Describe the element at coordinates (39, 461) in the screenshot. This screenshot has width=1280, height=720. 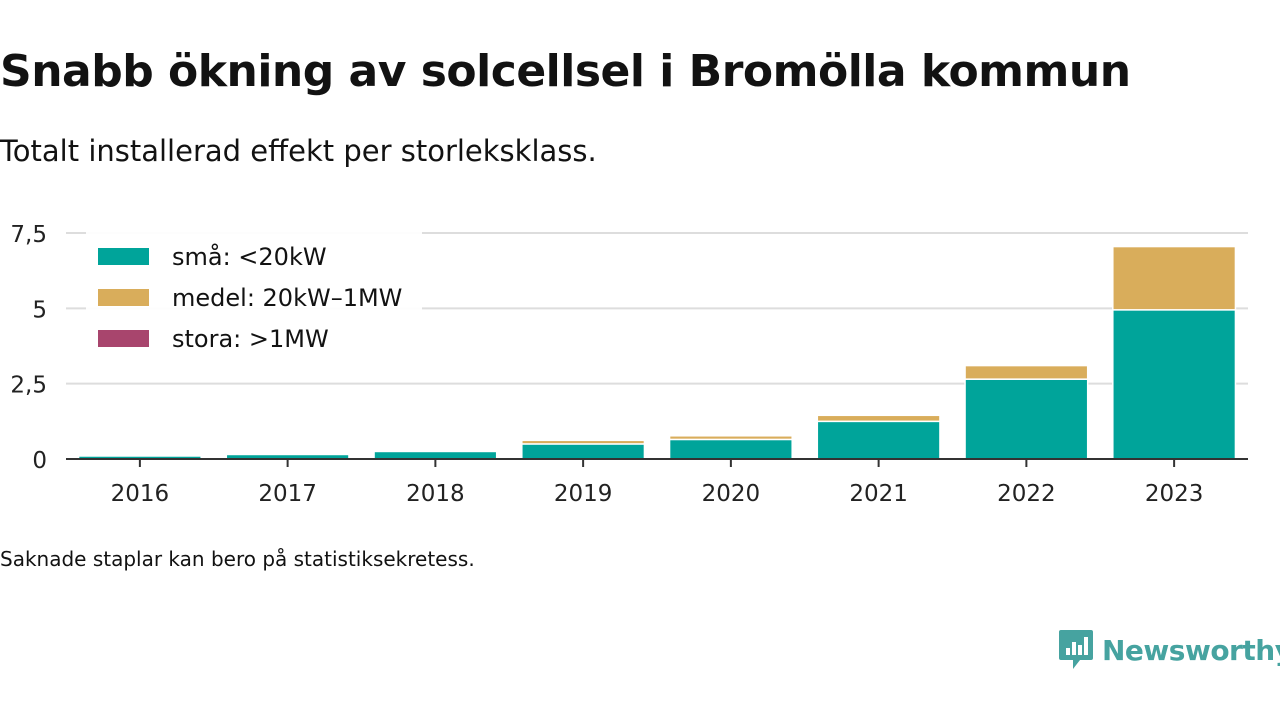
I see `y-tick-label: 0` at that location.